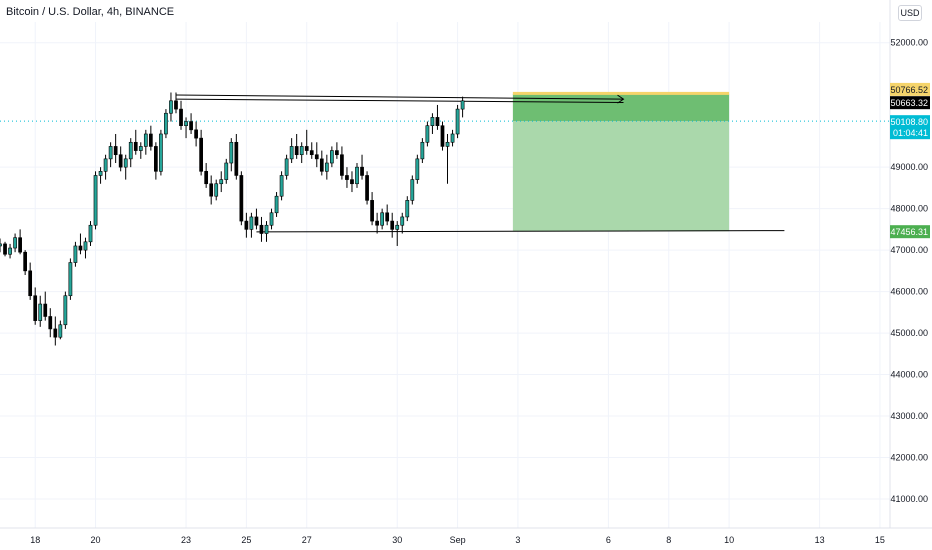 The height and width of the screenshot is (550, 932). What do you see at coordinates (517, 540) in the screenshot?
I see `x-tick-label: 3` at bounding box center [517, 540].